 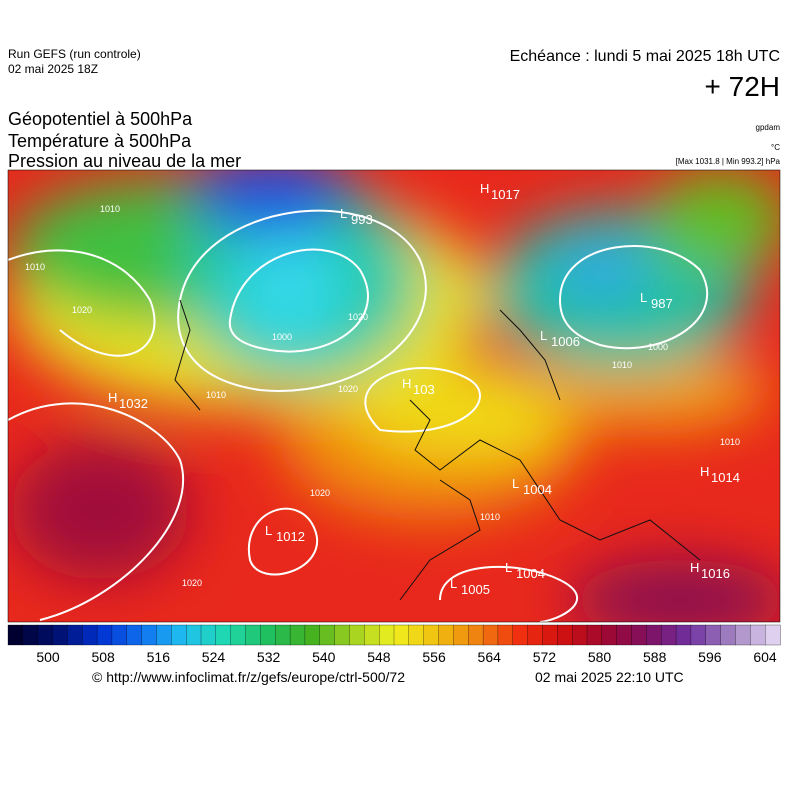 I want to click on center-value: 987, so click(x=662, y=303).